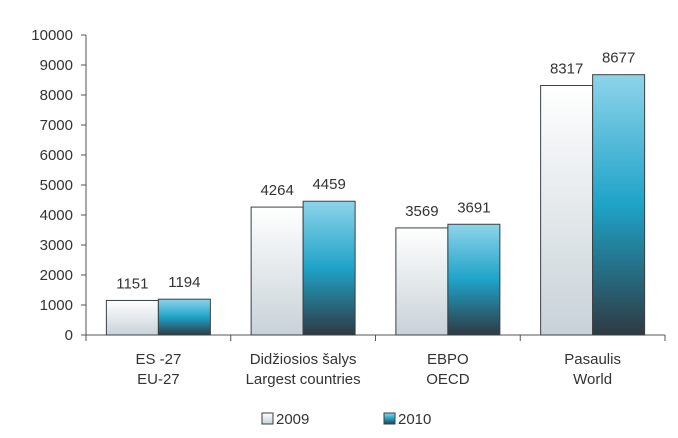 The width and height of the screenshot is (678, 438). What do you see at coordinates (303, 379) in the screenshot?
I see `x-category-label: Largest countries` at bounding box center [303, 379].